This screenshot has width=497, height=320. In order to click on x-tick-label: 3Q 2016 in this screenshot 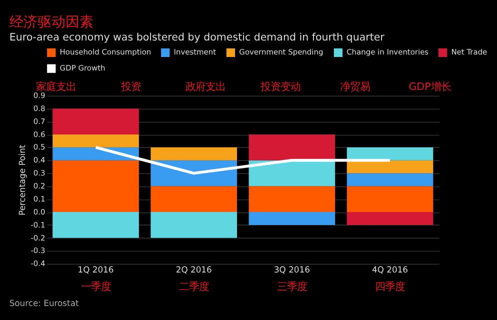, I will do `click(292, 269)`.